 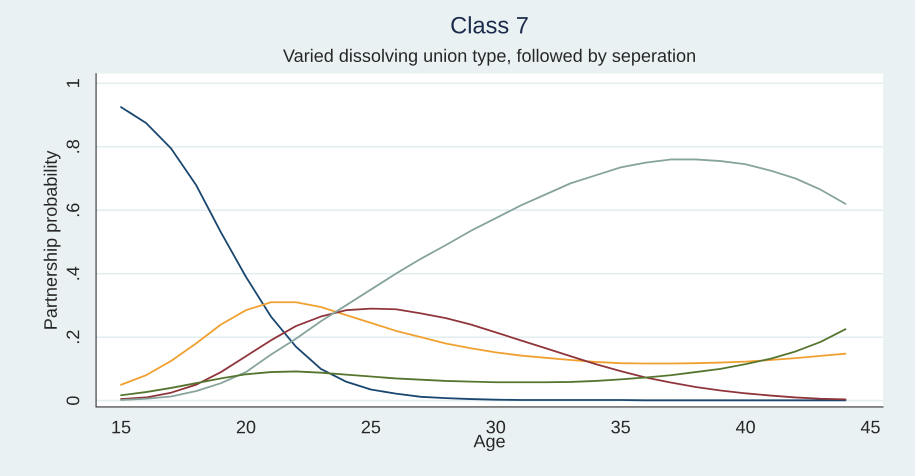 What do you see at coordinates (489, 25) in the screenshot?
I see `chart-title: Class 7` at bounding box center [489, 25].